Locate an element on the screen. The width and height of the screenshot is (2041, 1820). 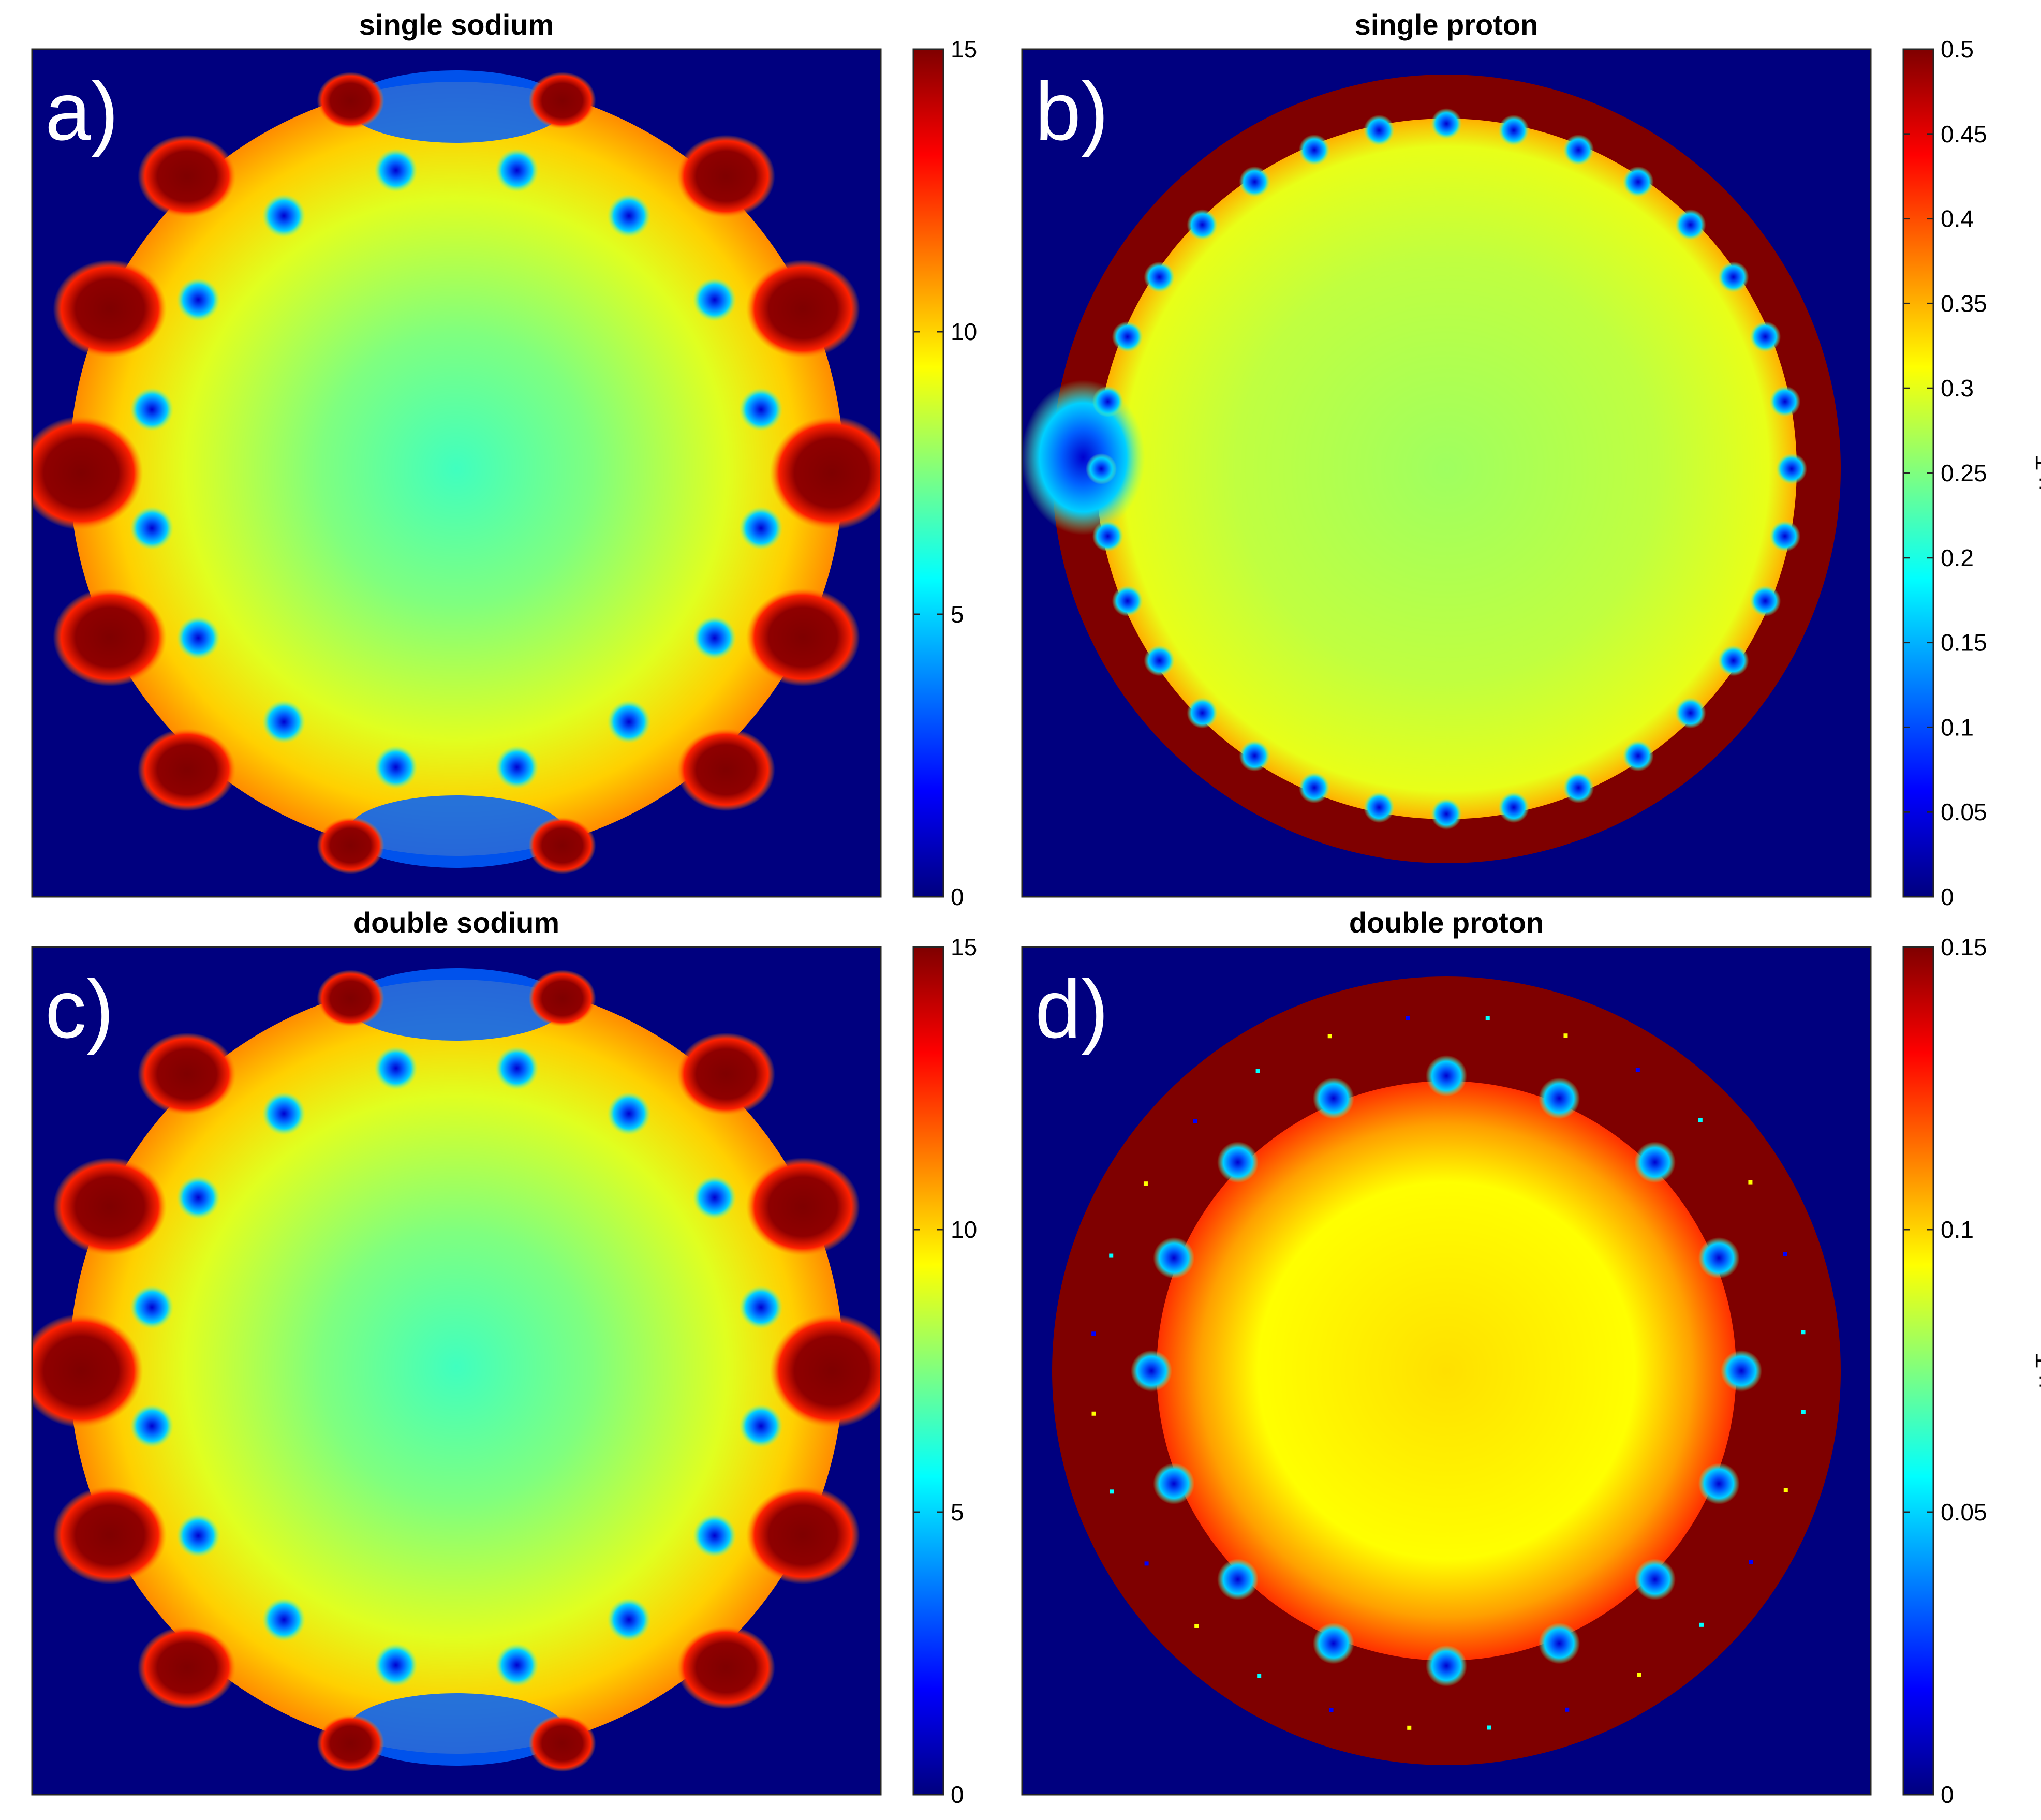
colorbar-tick-label: 0.4 is located at coordinates (1957, 219).